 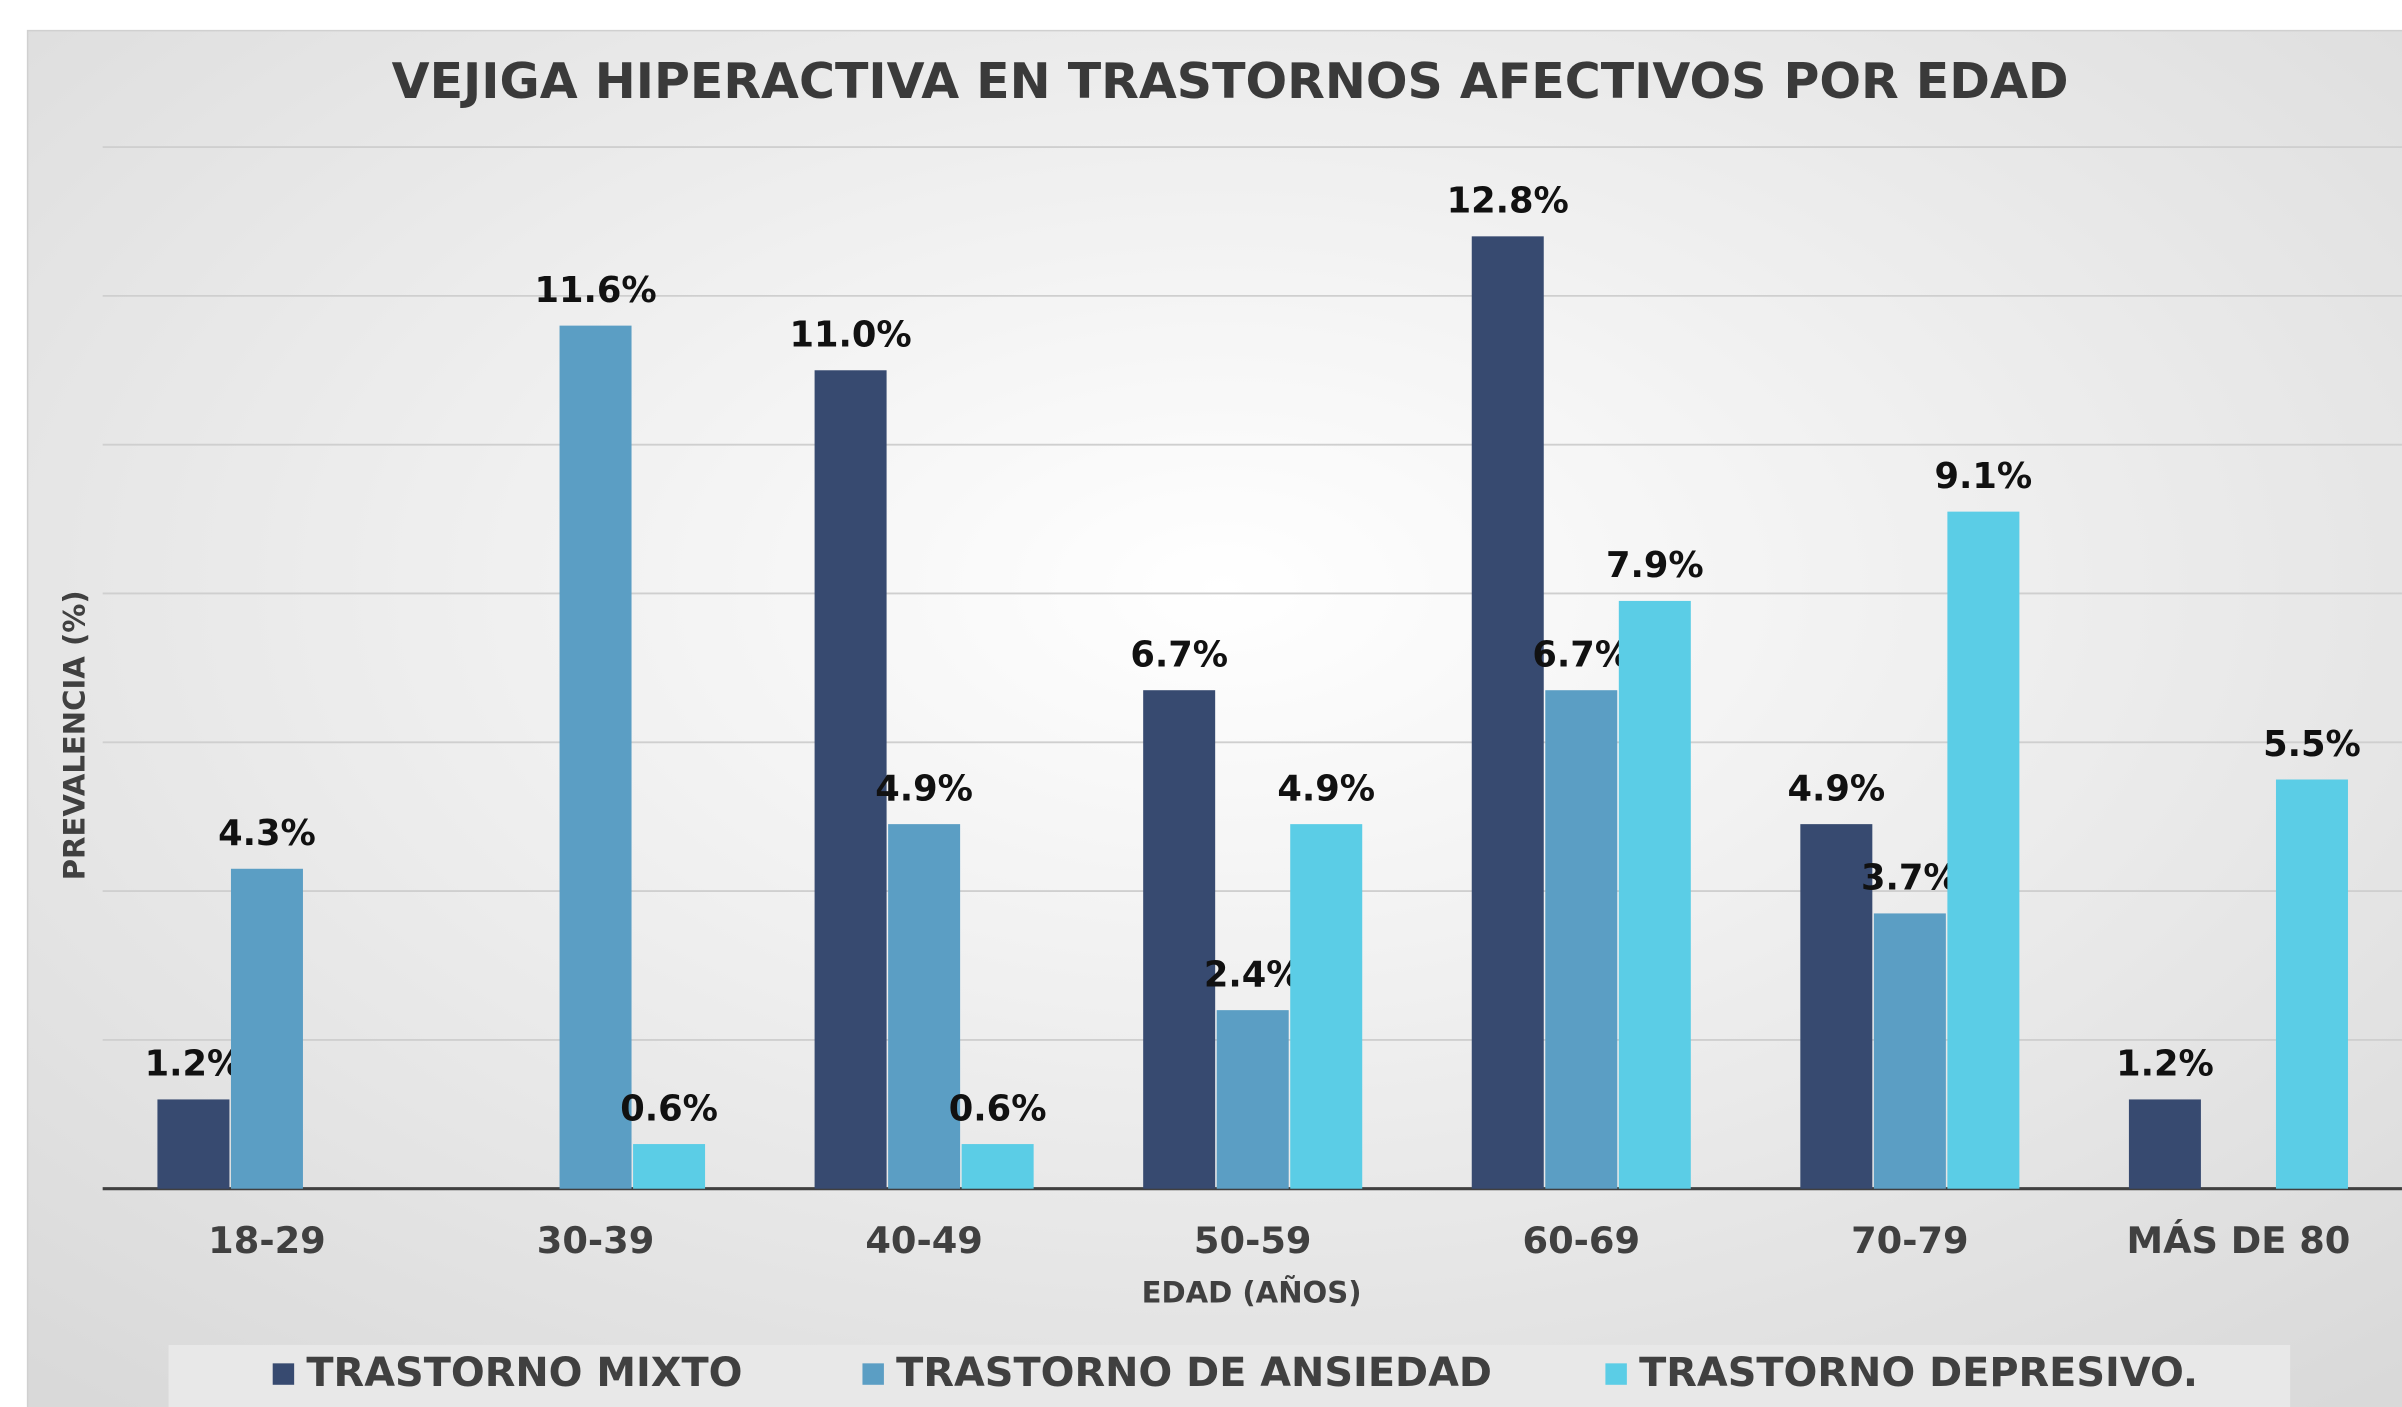 I want to click on x-tick-label: 40-49, so click(x=924, y=1240).